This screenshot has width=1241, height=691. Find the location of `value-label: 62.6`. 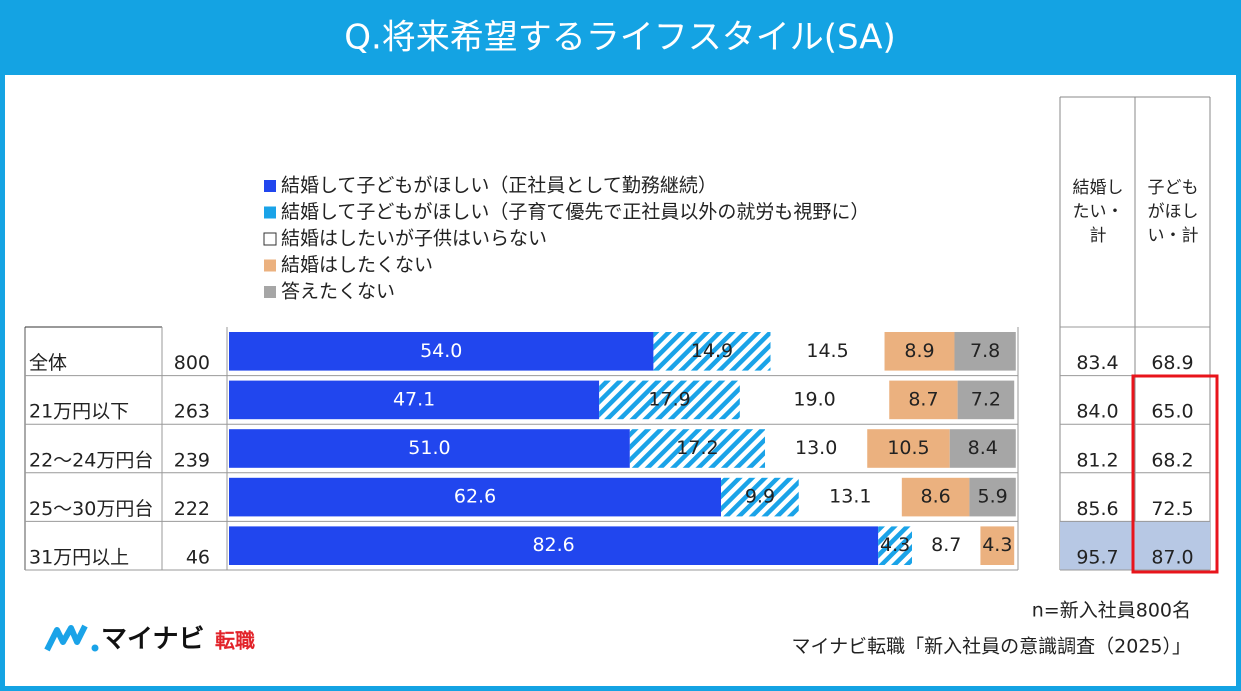

value-label: 62.6 is located at coordinates (475, 497).